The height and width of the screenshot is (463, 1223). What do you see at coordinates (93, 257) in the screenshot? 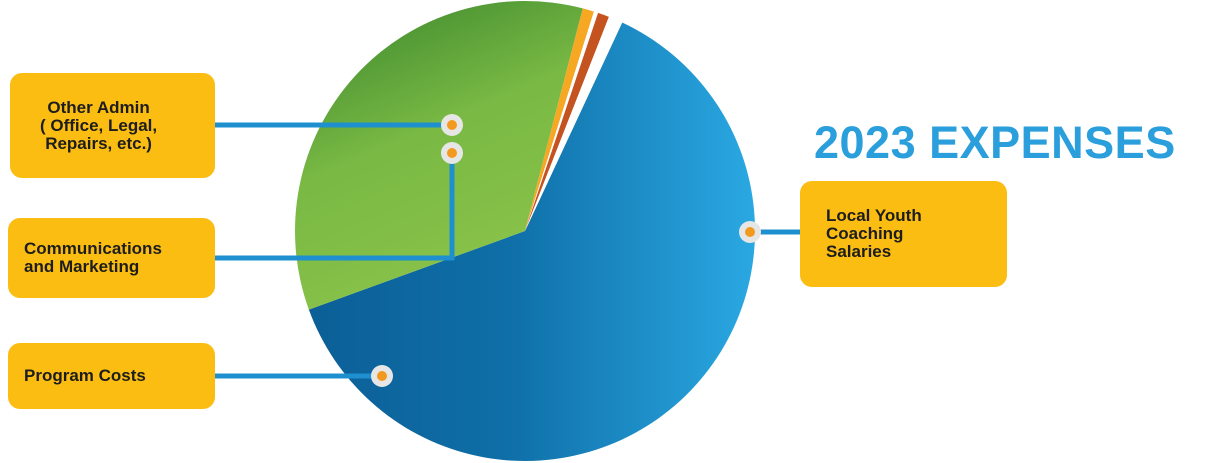
I see `callout-communications-label: Communications and Marketing` at bounding box center [93, 257].